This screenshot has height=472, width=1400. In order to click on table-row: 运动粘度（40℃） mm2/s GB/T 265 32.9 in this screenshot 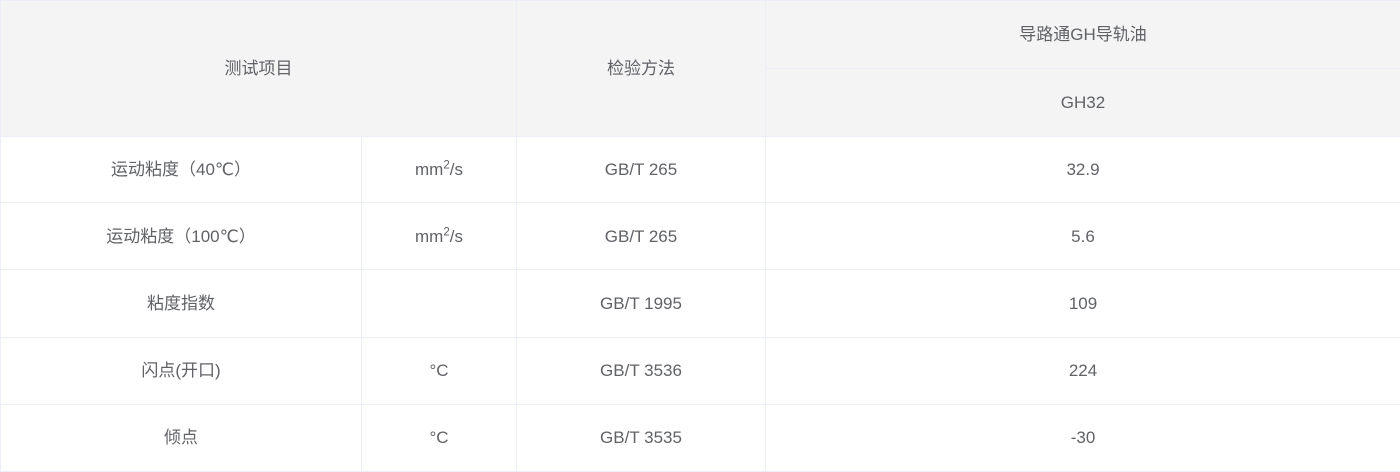, I will do `click(700, 169)`.